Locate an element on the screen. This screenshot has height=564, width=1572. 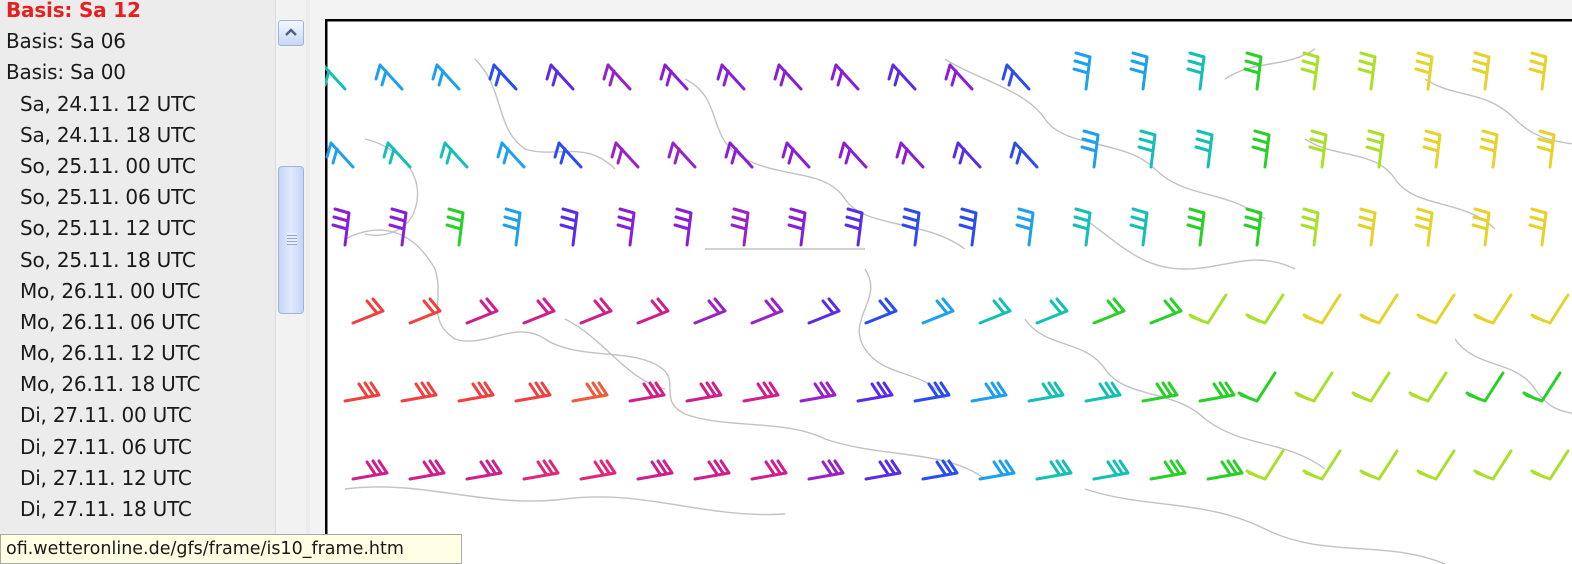
run-link: Basis: Sa 00 is located at coordinates (66, 72).